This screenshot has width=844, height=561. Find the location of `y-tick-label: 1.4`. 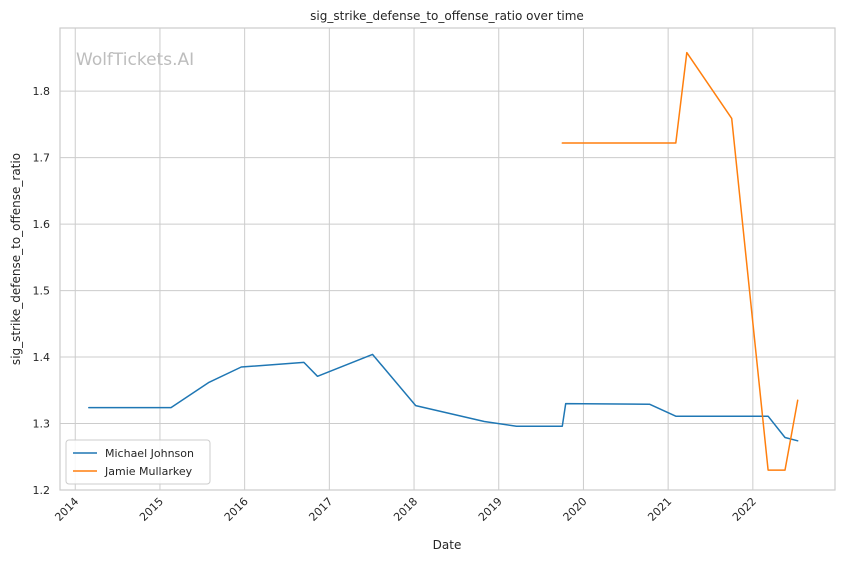

y-tick-label: 1.4 is located at coordinates (42, 357).